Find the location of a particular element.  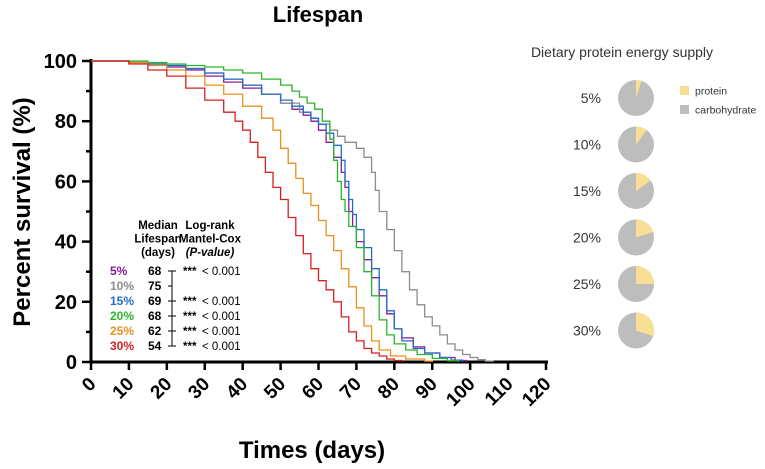

table-group-label: 20% is located at coordinates (122, 316).